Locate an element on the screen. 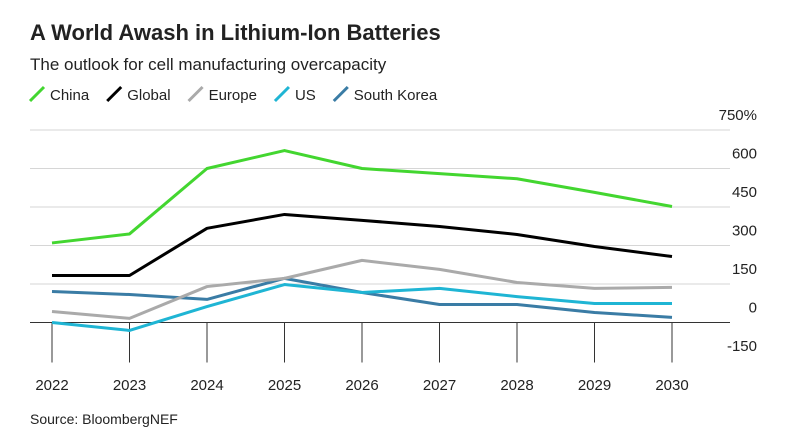  legend-label: Europe is located at coordinates (233, 95).